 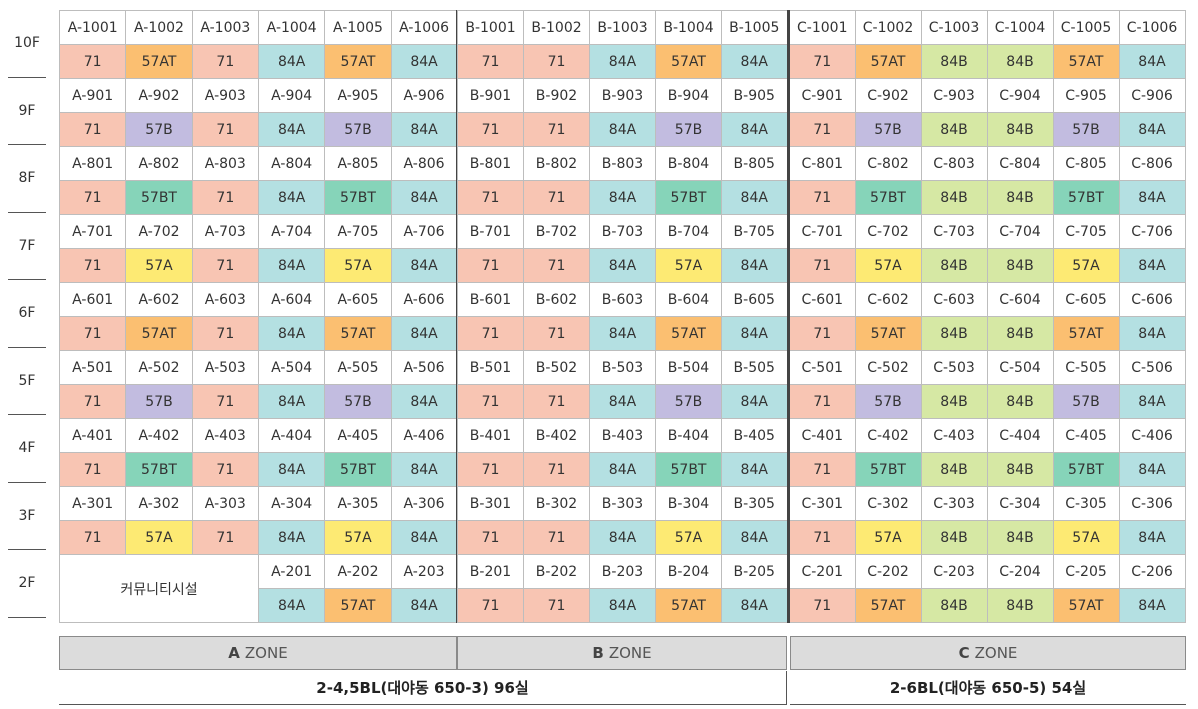 I want to click on unit-type: 57BT, so click(x=888, y=197).